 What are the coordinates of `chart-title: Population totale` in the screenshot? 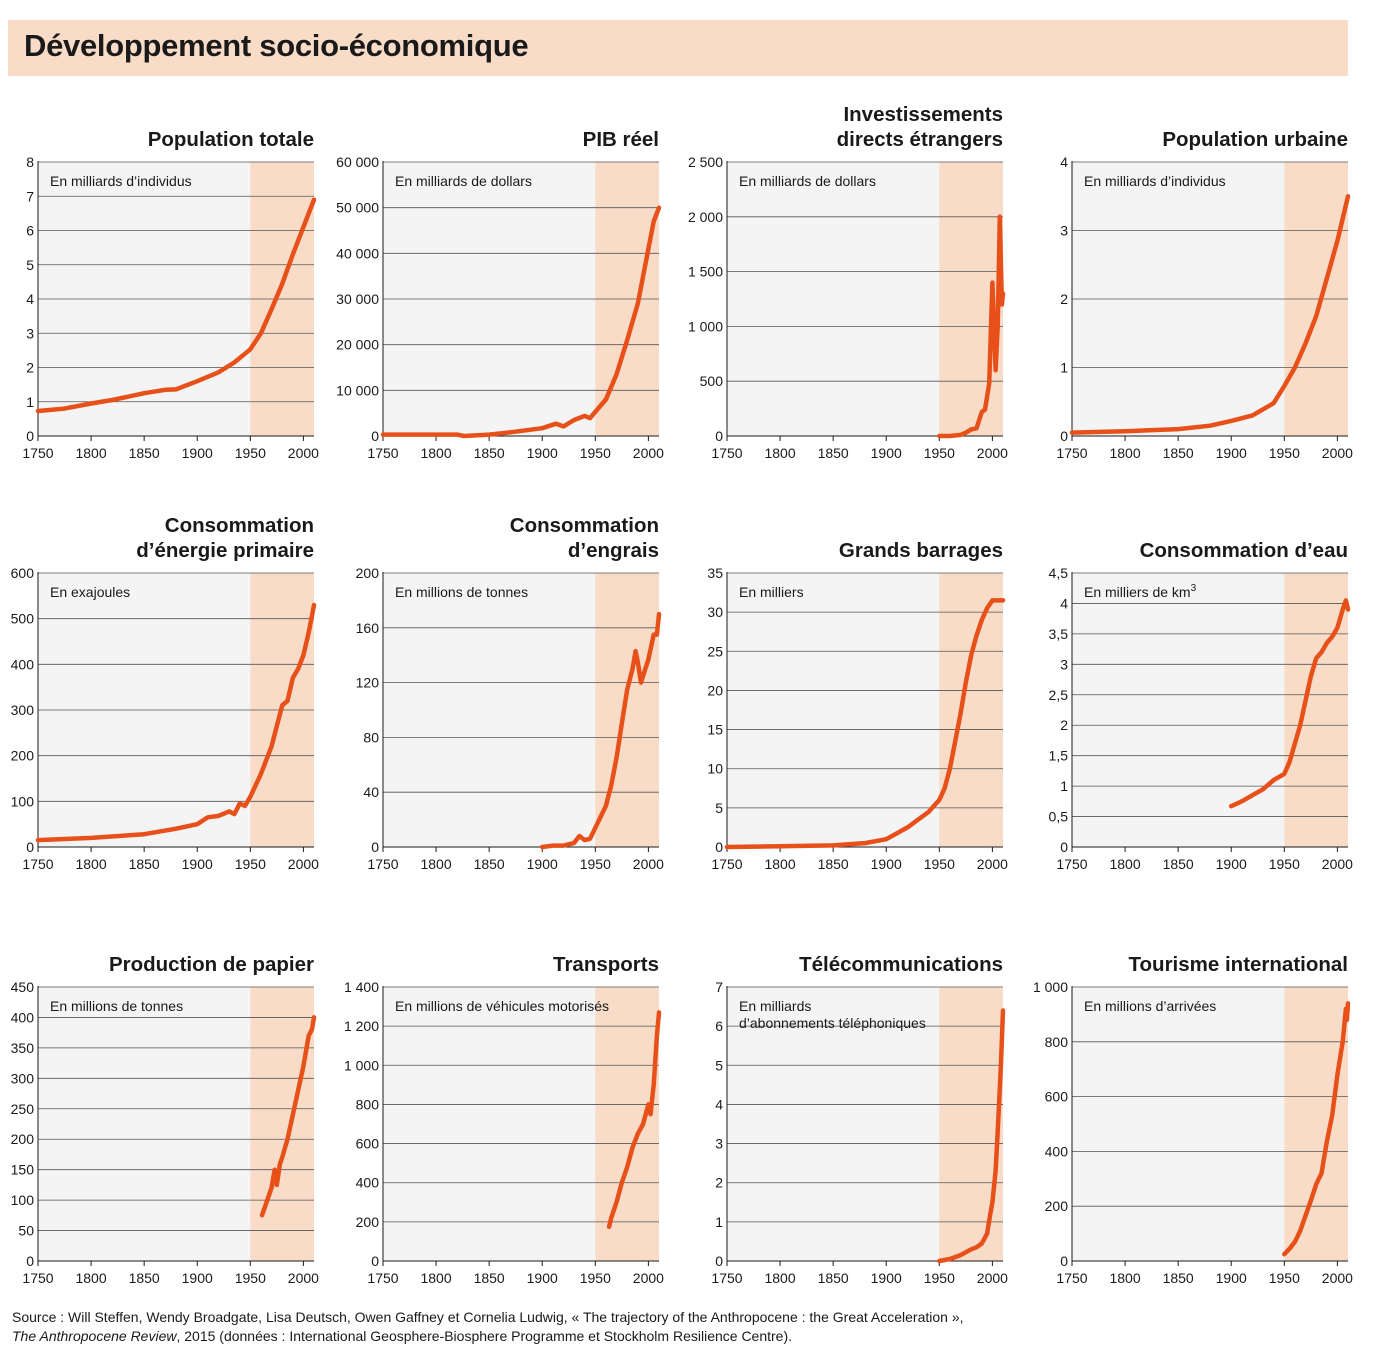 It's located at (231, 139).